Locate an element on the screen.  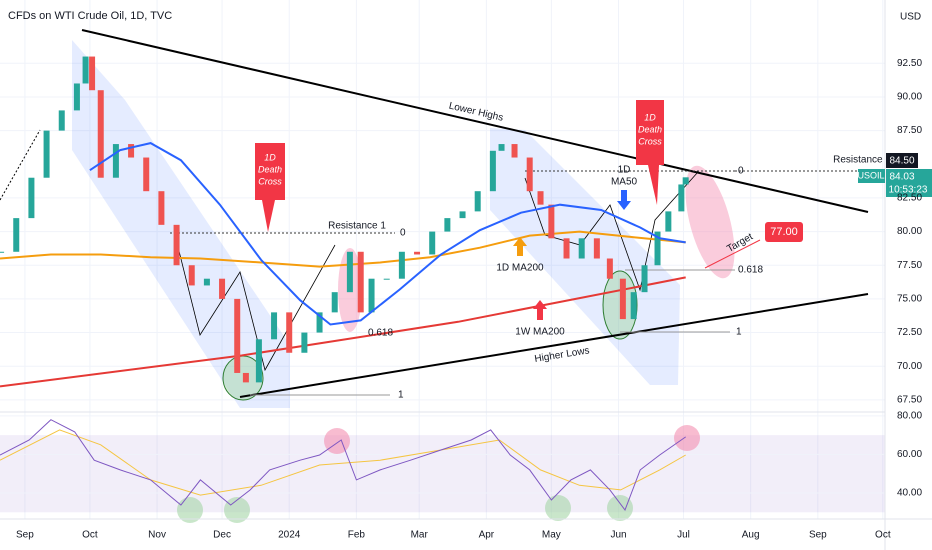
symbol: USOIL is located at coordinates (870, 175).